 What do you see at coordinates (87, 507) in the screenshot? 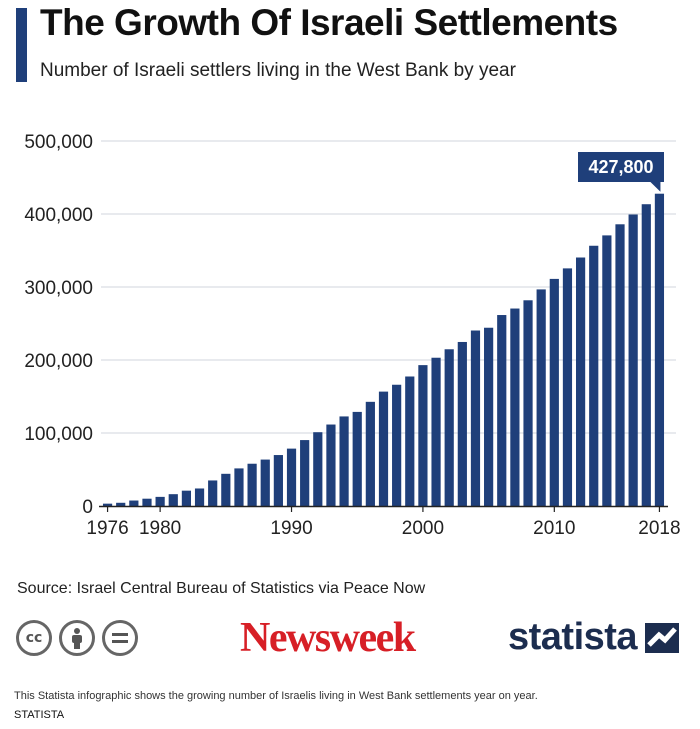
I see `y-tick-label: 0` at bounding box center [87, 507].